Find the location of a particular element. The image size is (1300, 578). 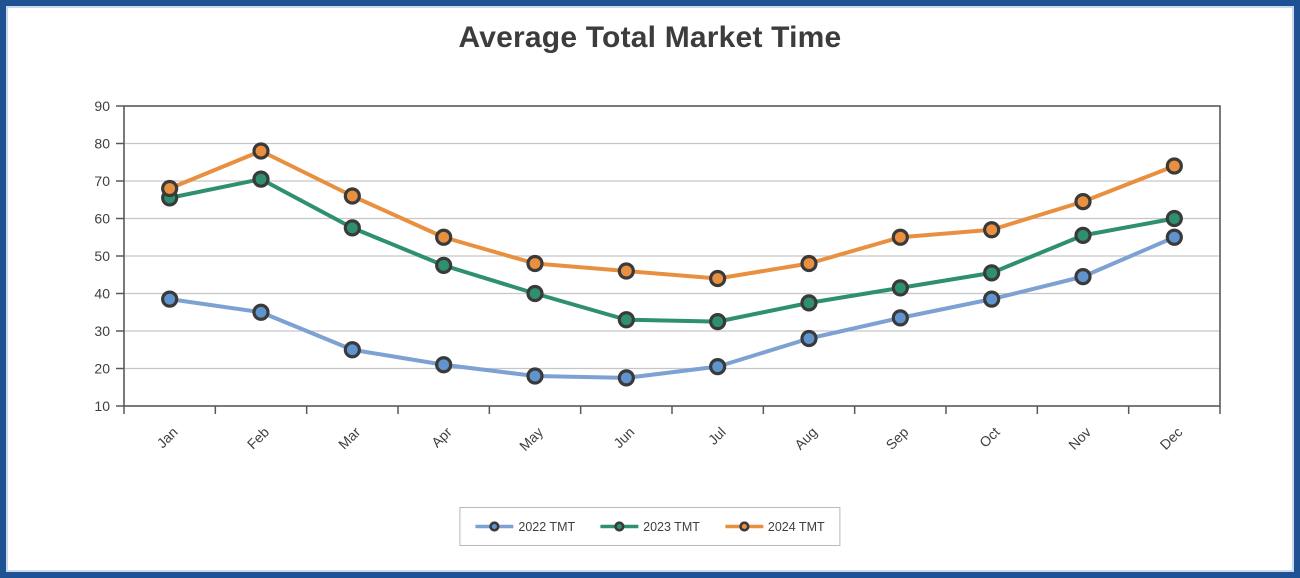

y-tick-label: 60 is located at coordinates (102, 218).